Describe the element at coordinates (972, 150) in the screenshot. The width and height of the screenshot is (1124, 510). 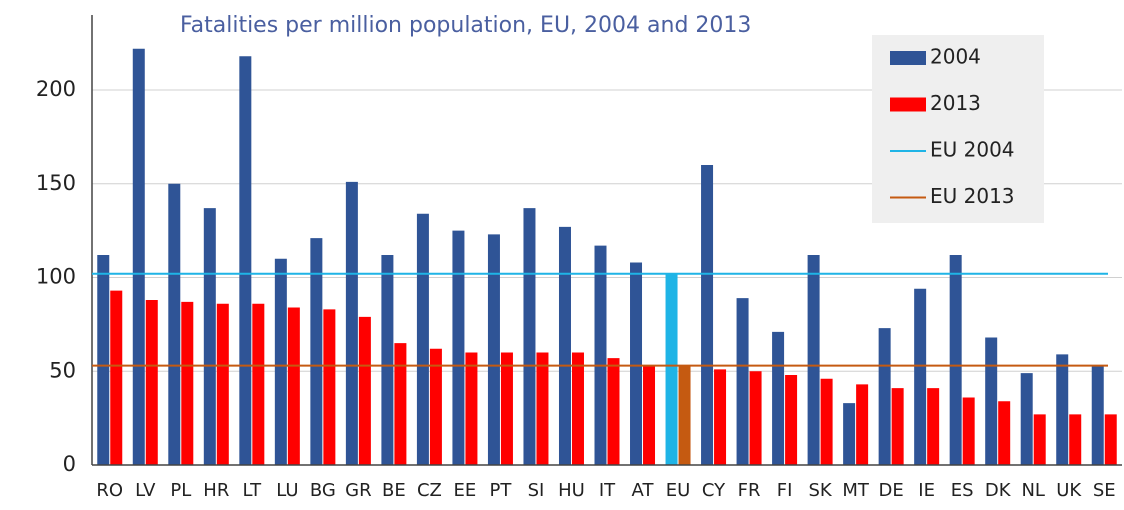
I see `legend-label: EU 2004` at that location.